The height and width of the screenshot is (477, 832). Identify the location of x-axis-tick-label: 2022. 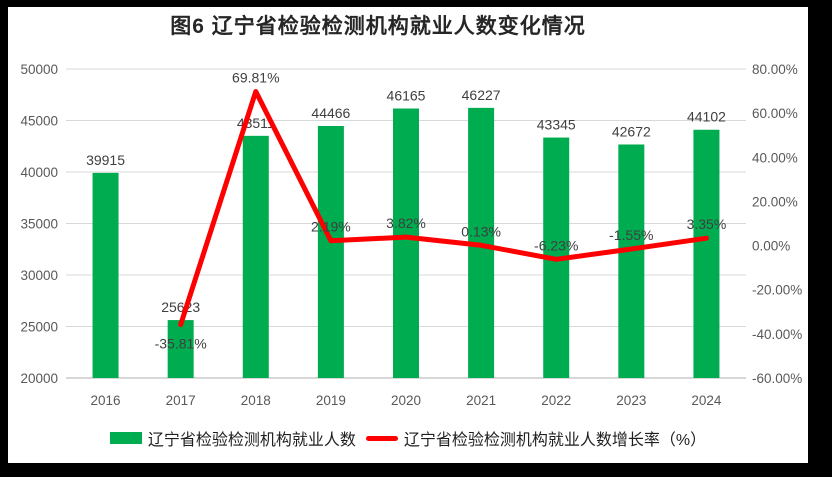
(556, 400).